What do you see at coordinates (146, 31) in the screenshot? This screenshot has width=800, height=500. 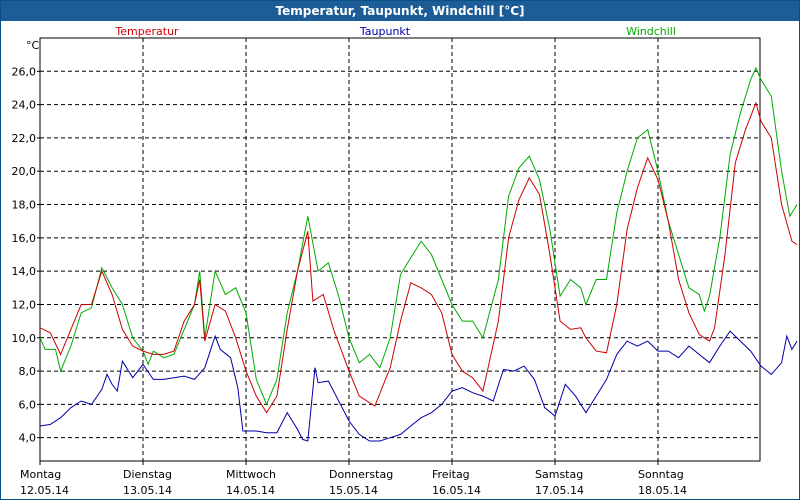 I see `legend-temperatur: Temperatur` at bounding box center [146, 31].